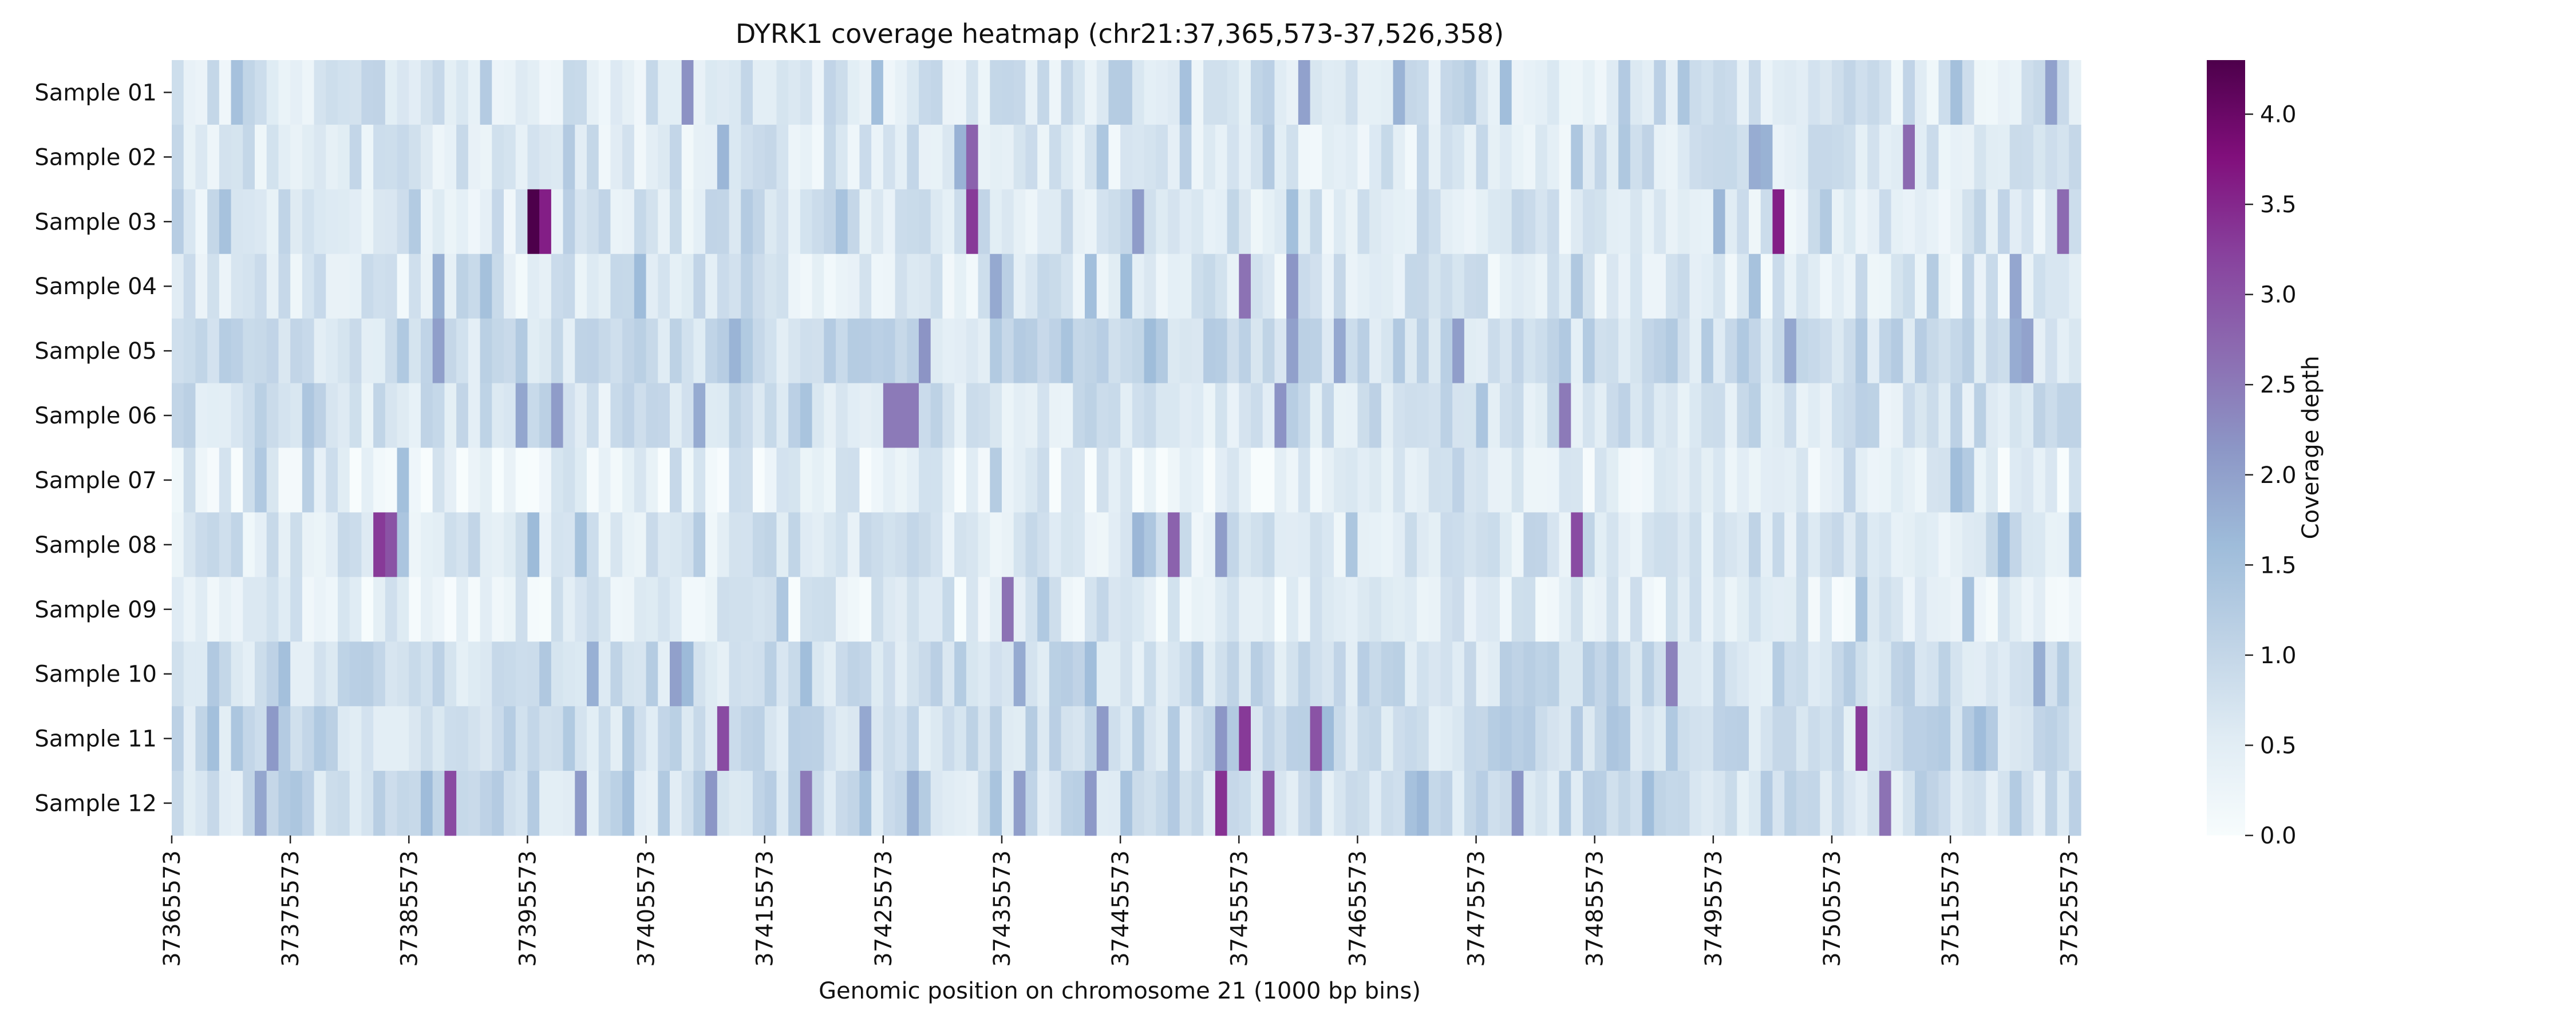 The image size is (2576, 1030). Describe the element at coordinates (2278, 836) in the screenshot. I see `colorbar-tick-label: 0.0` at that location.